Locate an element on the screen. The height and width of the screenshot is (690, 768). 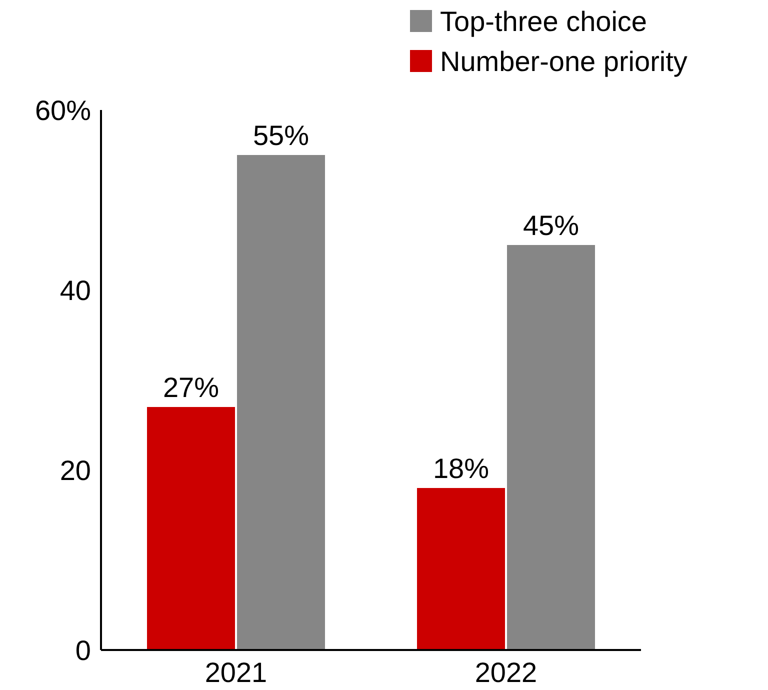
x-tick-label: 2021 is located at coordinates (236, 672).